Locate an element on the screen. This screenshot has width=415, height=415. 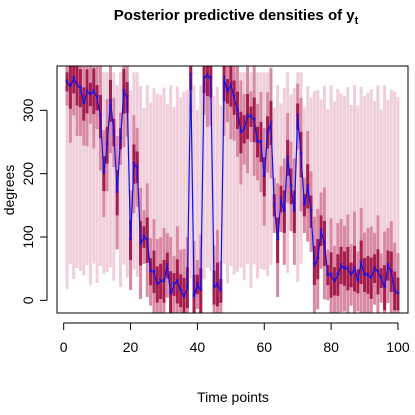
y-axis: 0 100 200 300 is located at coordinates (34, 201).